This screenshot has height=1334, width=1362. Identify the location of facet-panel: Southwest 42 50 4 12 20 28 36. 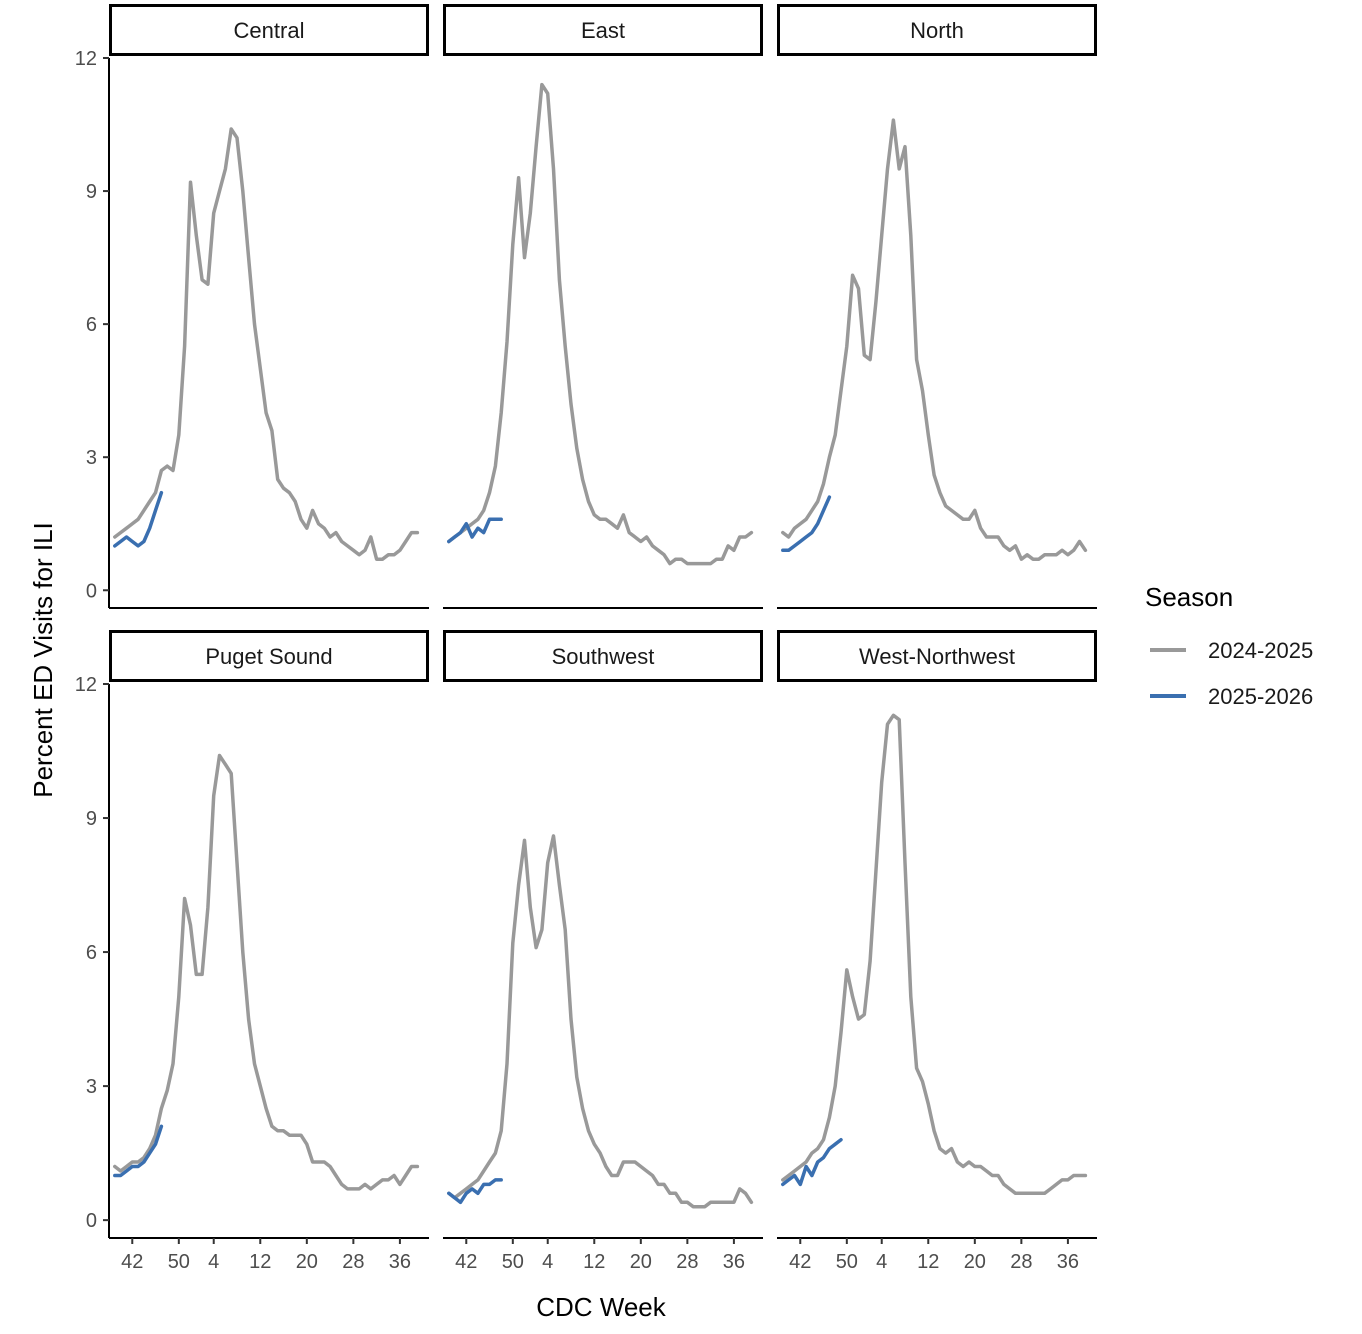
(603, 951).